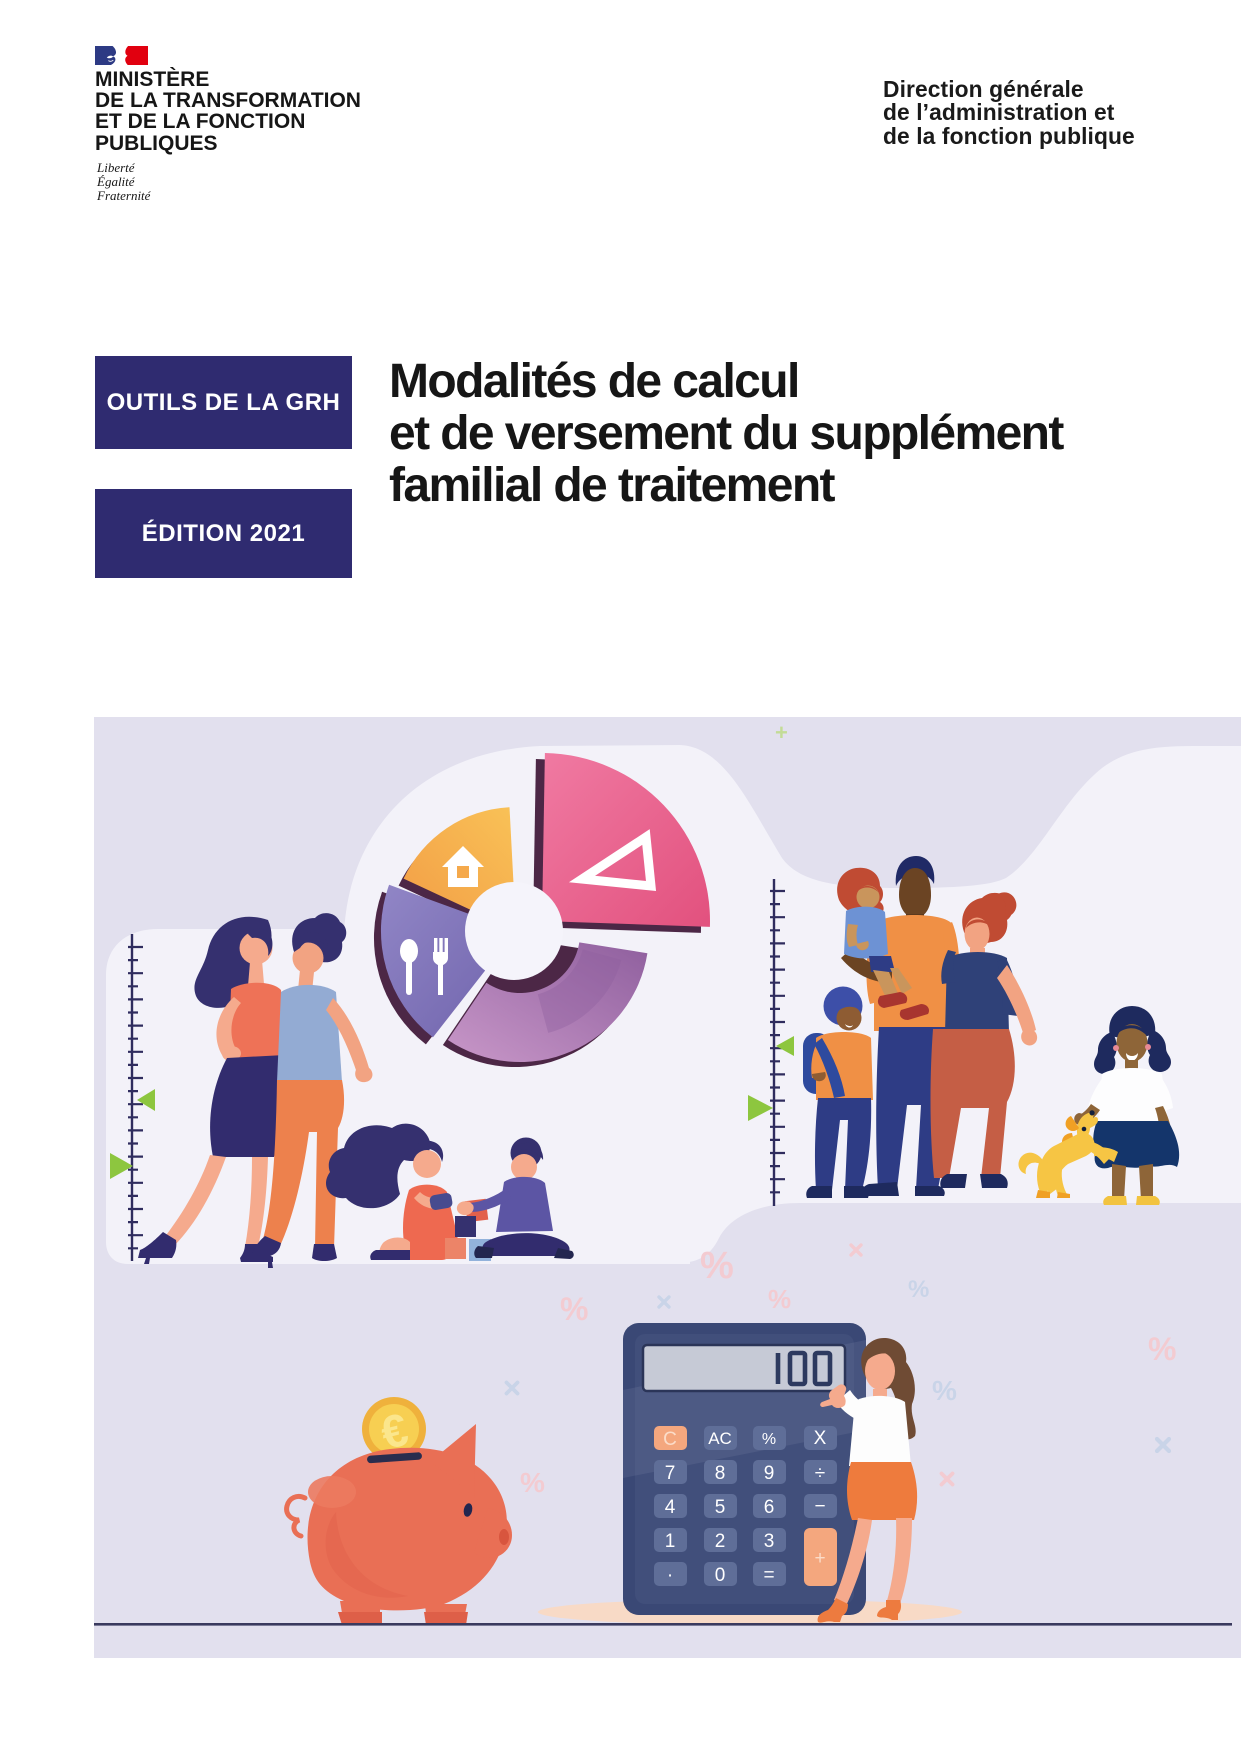 The width and height of the screenshot is (1241, 1754). What do you see at coordinates (720, 1541) in the screenshot?
I see `svg-text: 2` at bounding box center [720, 1541].